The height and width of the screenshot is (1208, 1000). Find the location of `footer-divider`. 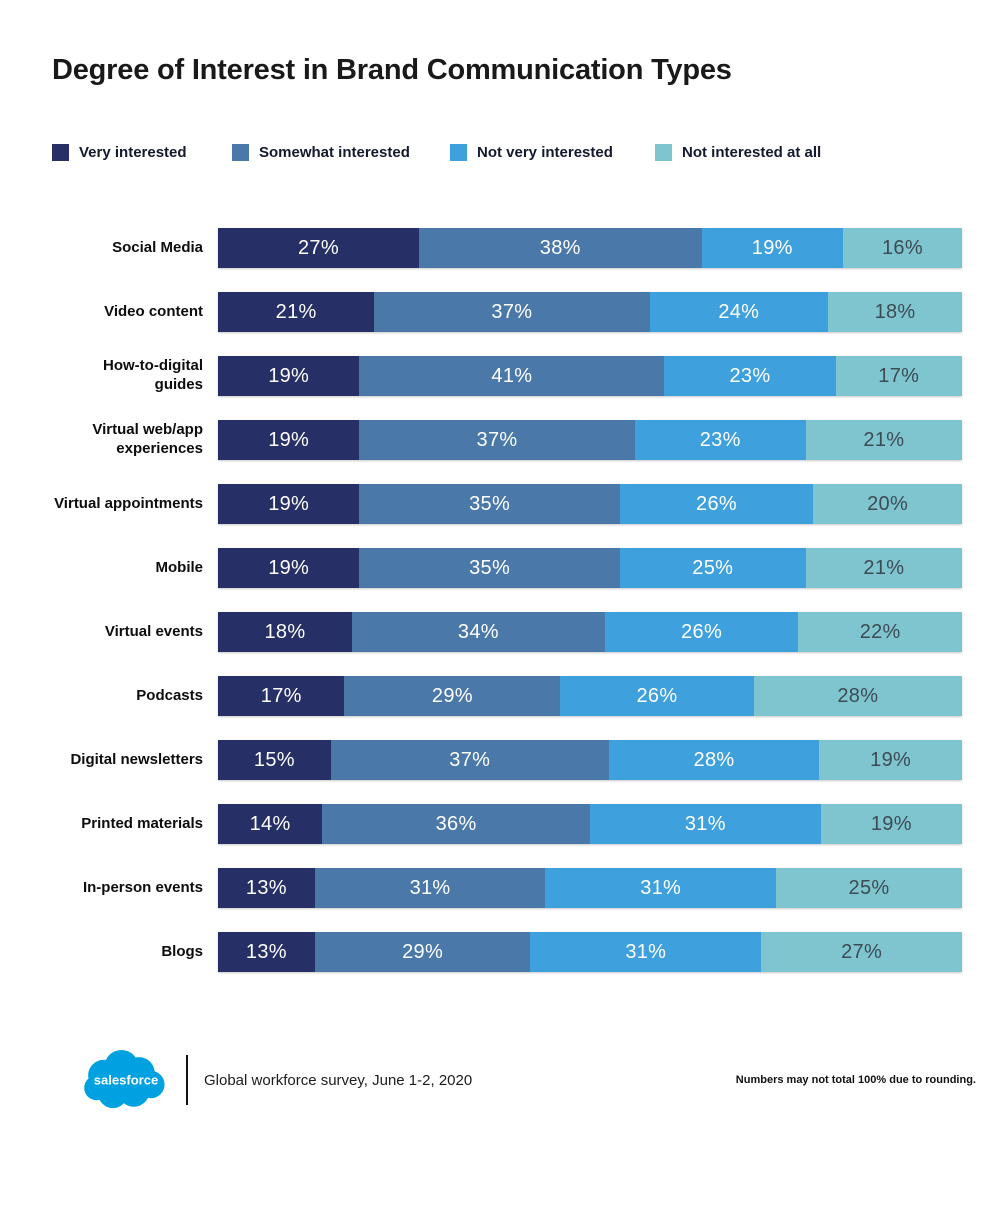

footer-divider is located at coordinates (187, 1080).